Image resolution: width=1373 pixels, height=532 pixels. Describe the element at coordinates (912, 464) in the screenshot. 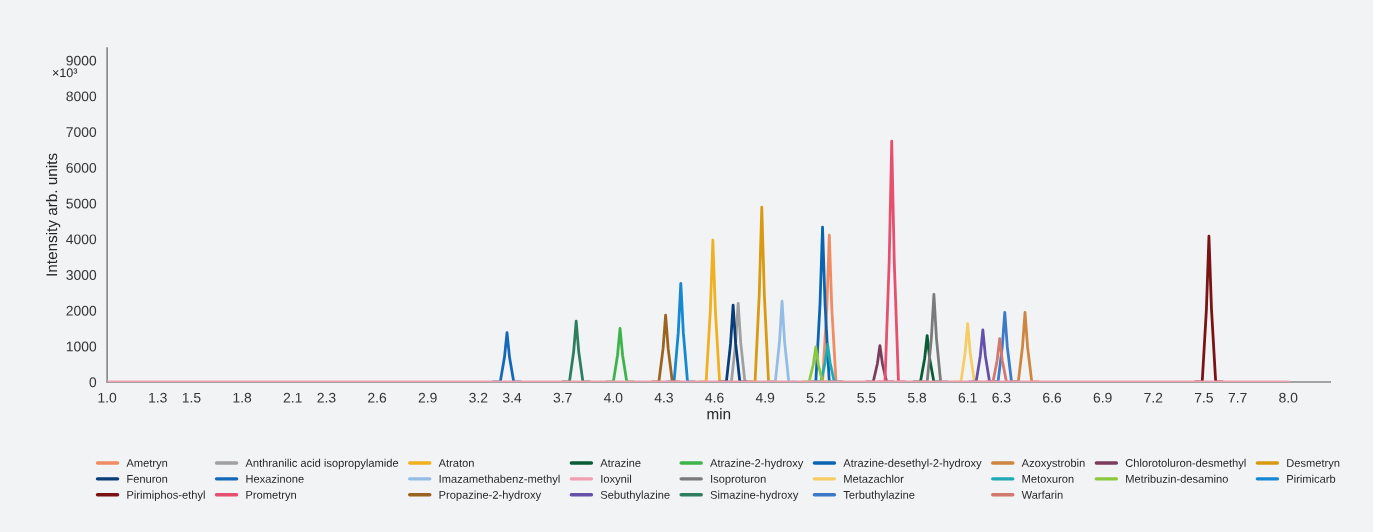

I see `legend-label: Atrazine-desethyl-2-hydroxy` at that location.